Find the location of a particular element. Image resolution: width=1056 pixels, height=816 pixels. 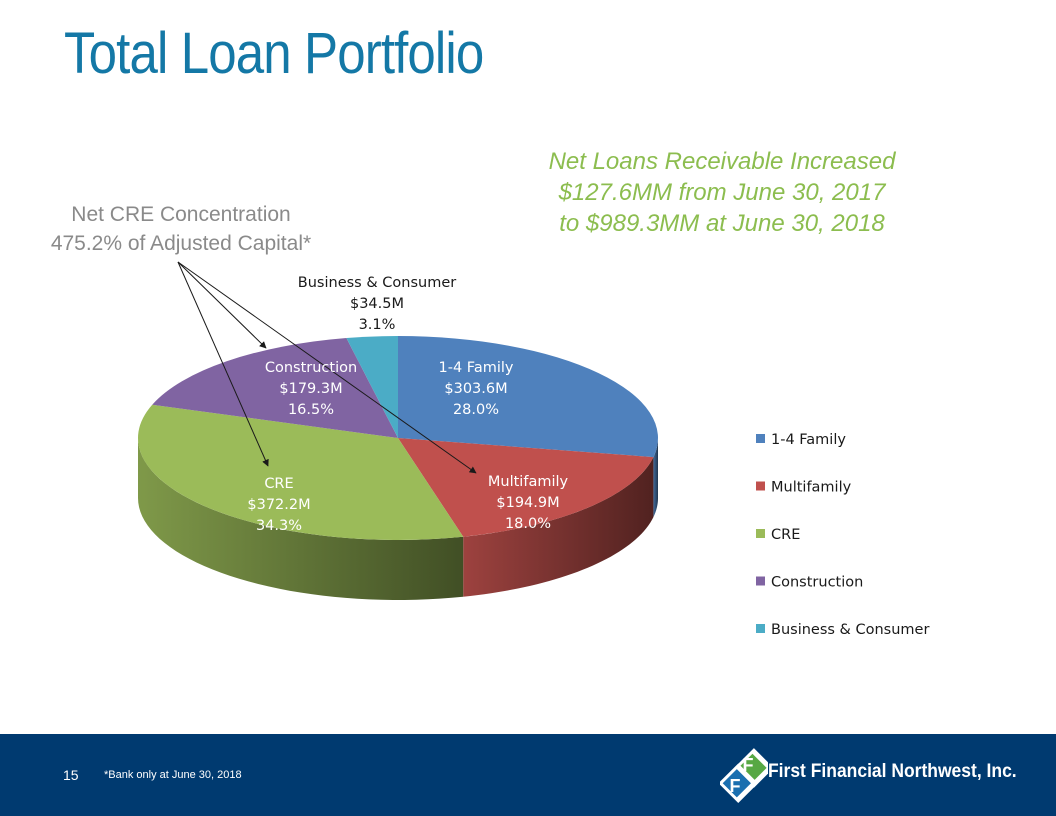

pie-tops is located at coordinates (397, 438).